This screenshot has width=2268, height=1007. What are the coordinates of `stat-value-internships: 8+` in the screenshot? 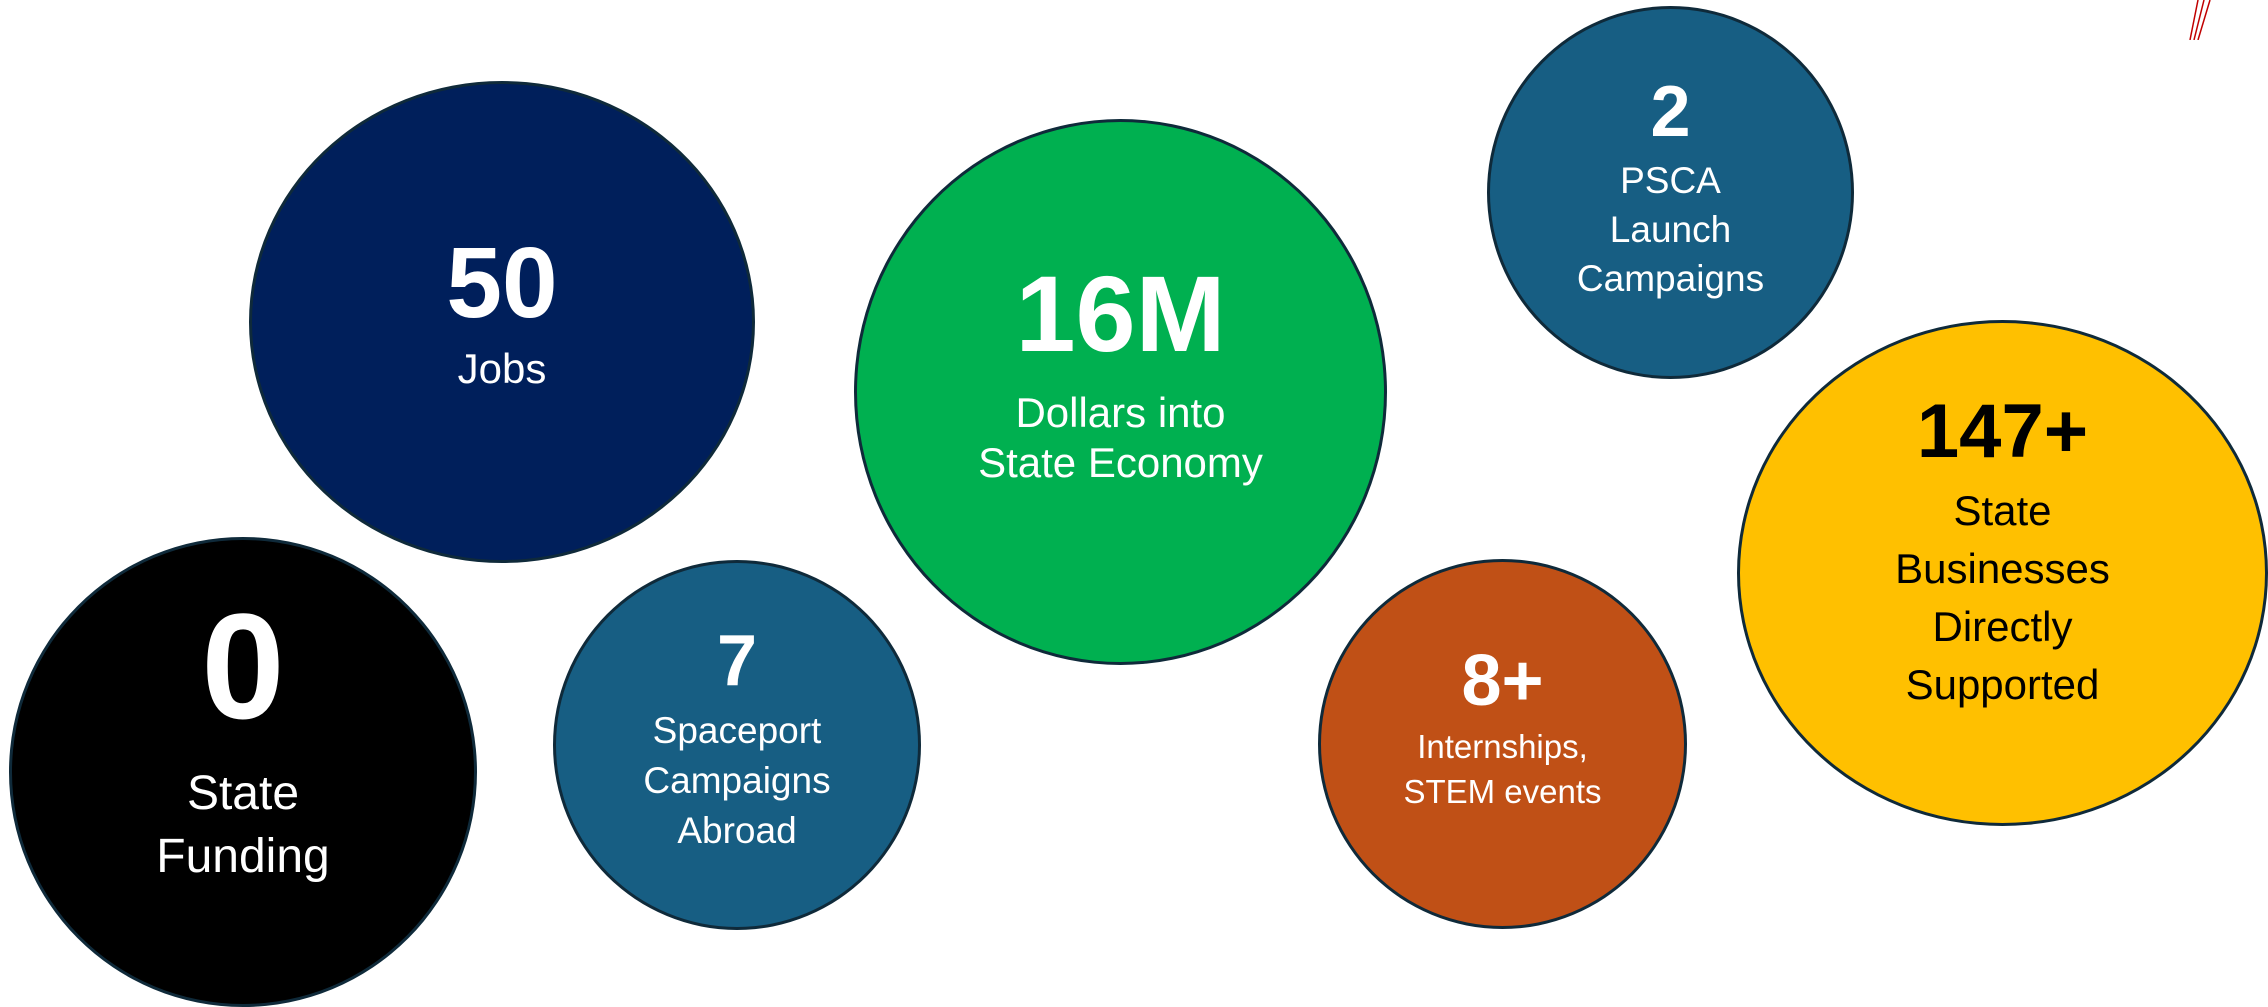 It's located at (1502, 680).